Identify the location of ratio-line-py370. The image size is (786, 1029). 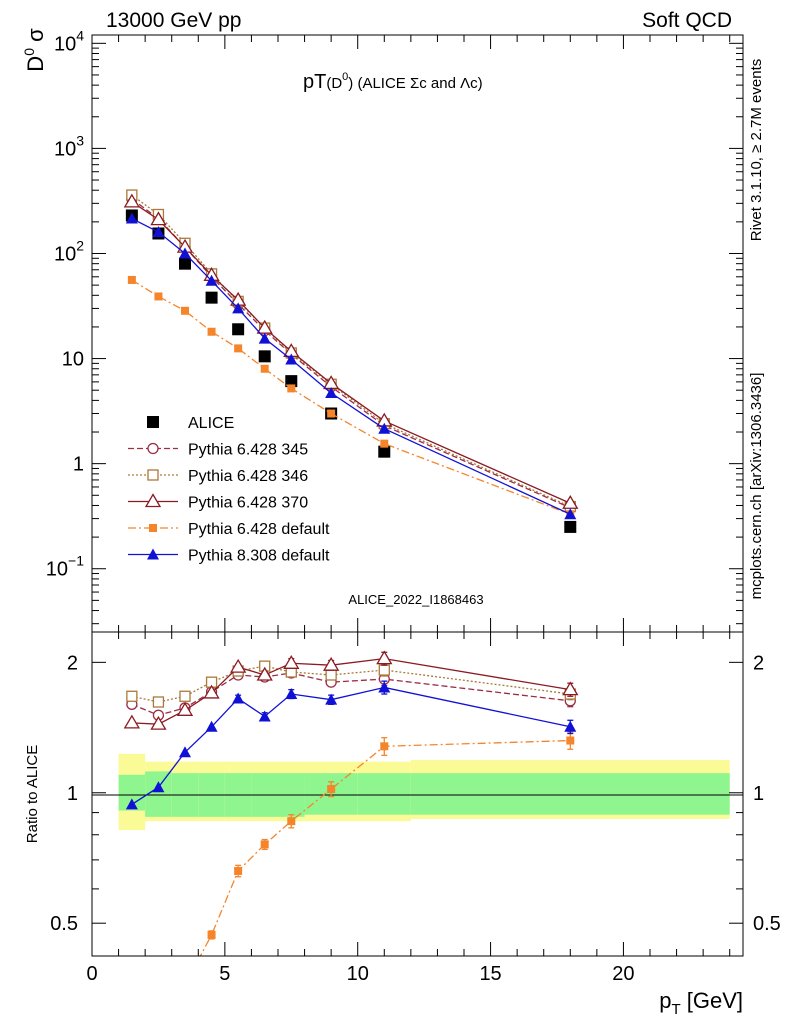
(351, 691).